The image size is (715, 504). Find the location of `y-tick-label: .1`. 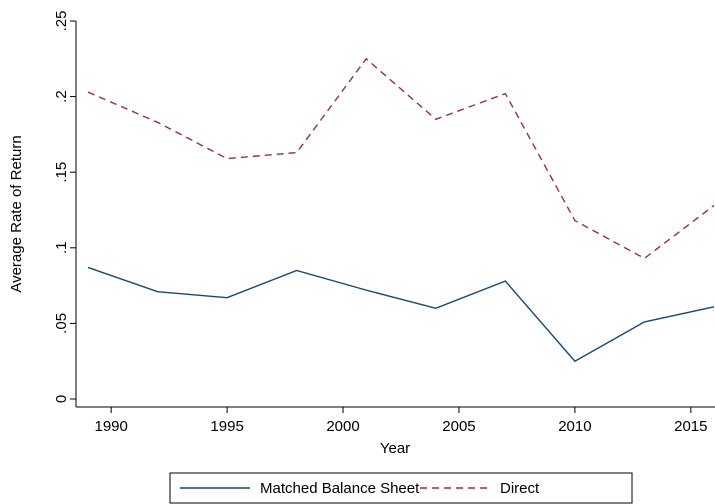

y-tick-label: .1 is located at coordinates (61, 248).